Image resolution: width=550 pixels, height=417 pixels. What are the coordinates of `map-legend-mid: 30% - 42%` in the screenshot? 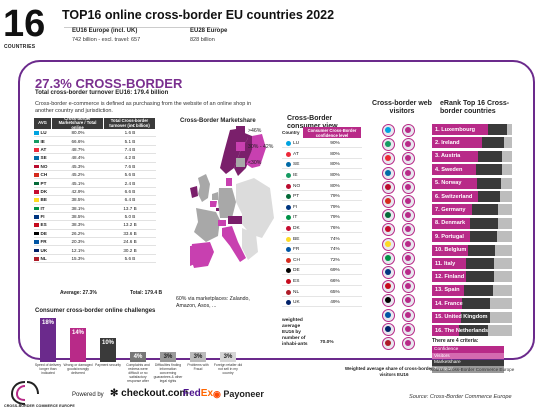 It's located at (254, 146).